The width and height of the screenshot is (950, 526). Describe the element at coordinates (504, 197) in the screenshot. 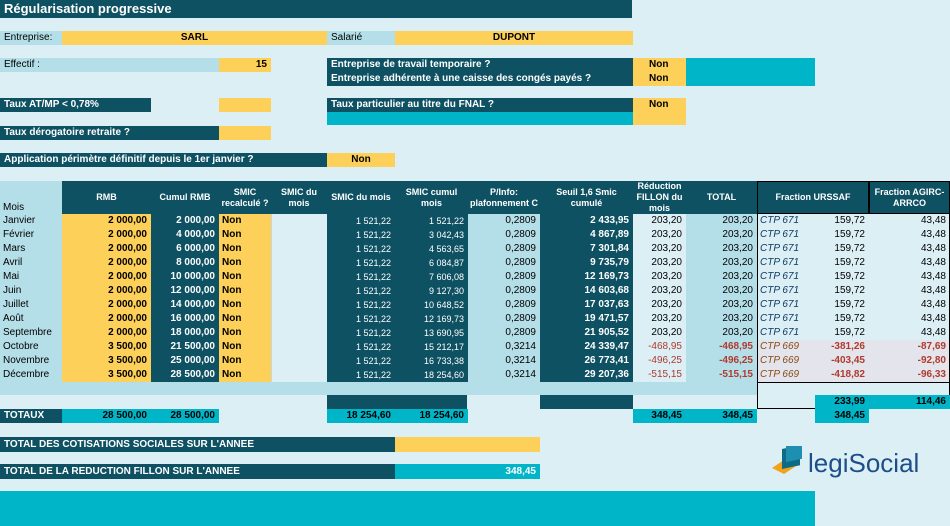

I see `col-plaf-header: P/Info: plafonnement C` at that location.